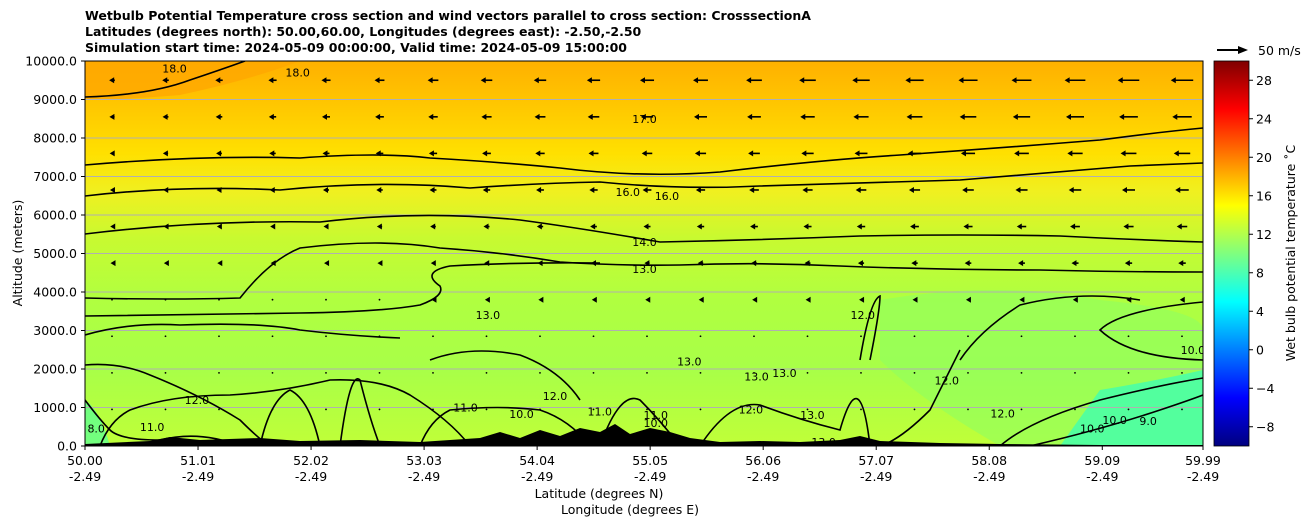  What do you see at coordinates (1264, 195) in the screenshot?
I see `colorbar-tick-label: 16` at bounding box center [1264, 195].